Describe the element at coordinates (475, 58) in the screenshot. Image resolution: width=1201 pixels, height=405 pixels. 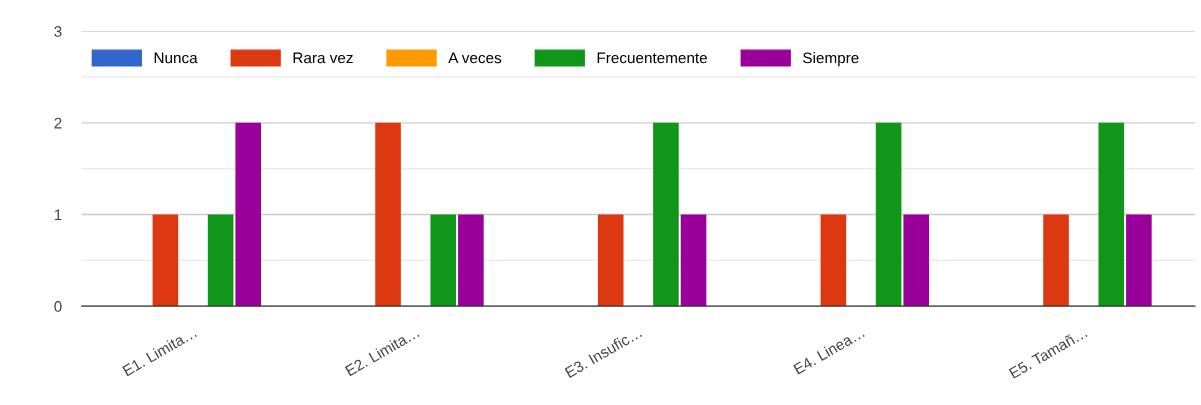
I see `legend-label: A veces` at that location.